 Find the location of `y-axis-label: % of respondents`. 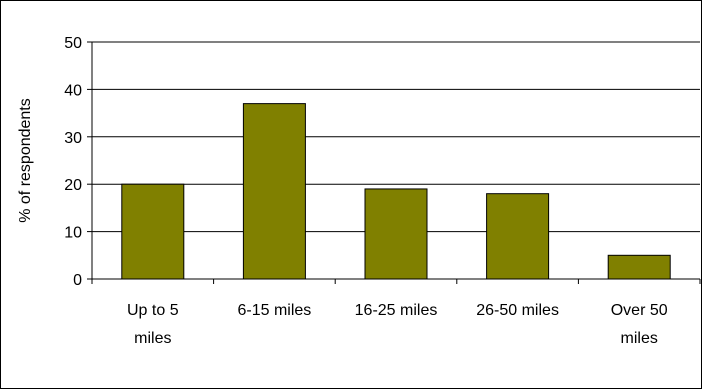

y-axis-label: % of respondents is located at coordinates (25, 160).